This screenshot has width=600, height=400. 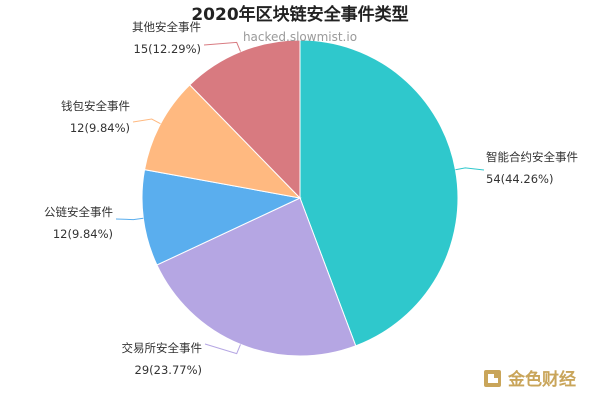 I want to click on logo: 金色财经, so click(x=530, y=379).